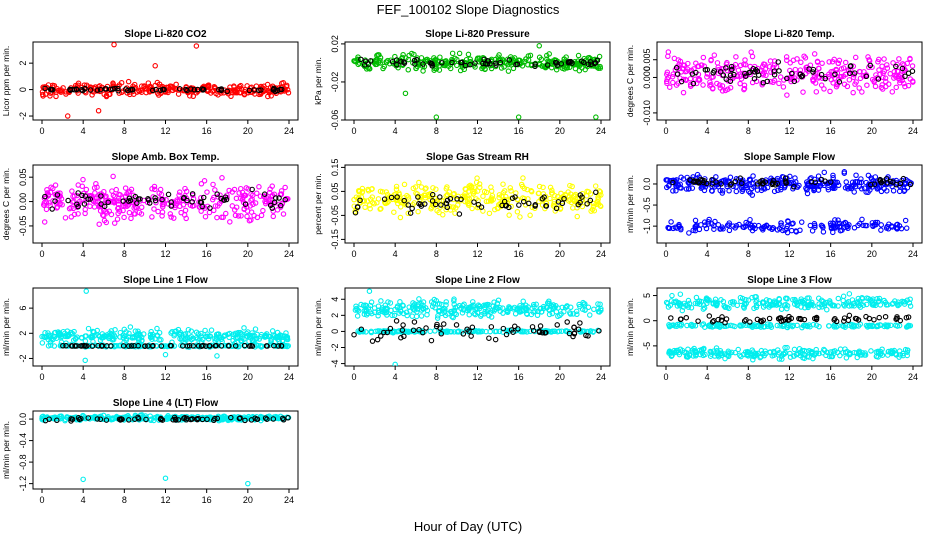  Describe the element at coordinates (647, 59) in the screenshot. I see `y-tick-label: 0.005` at that location.